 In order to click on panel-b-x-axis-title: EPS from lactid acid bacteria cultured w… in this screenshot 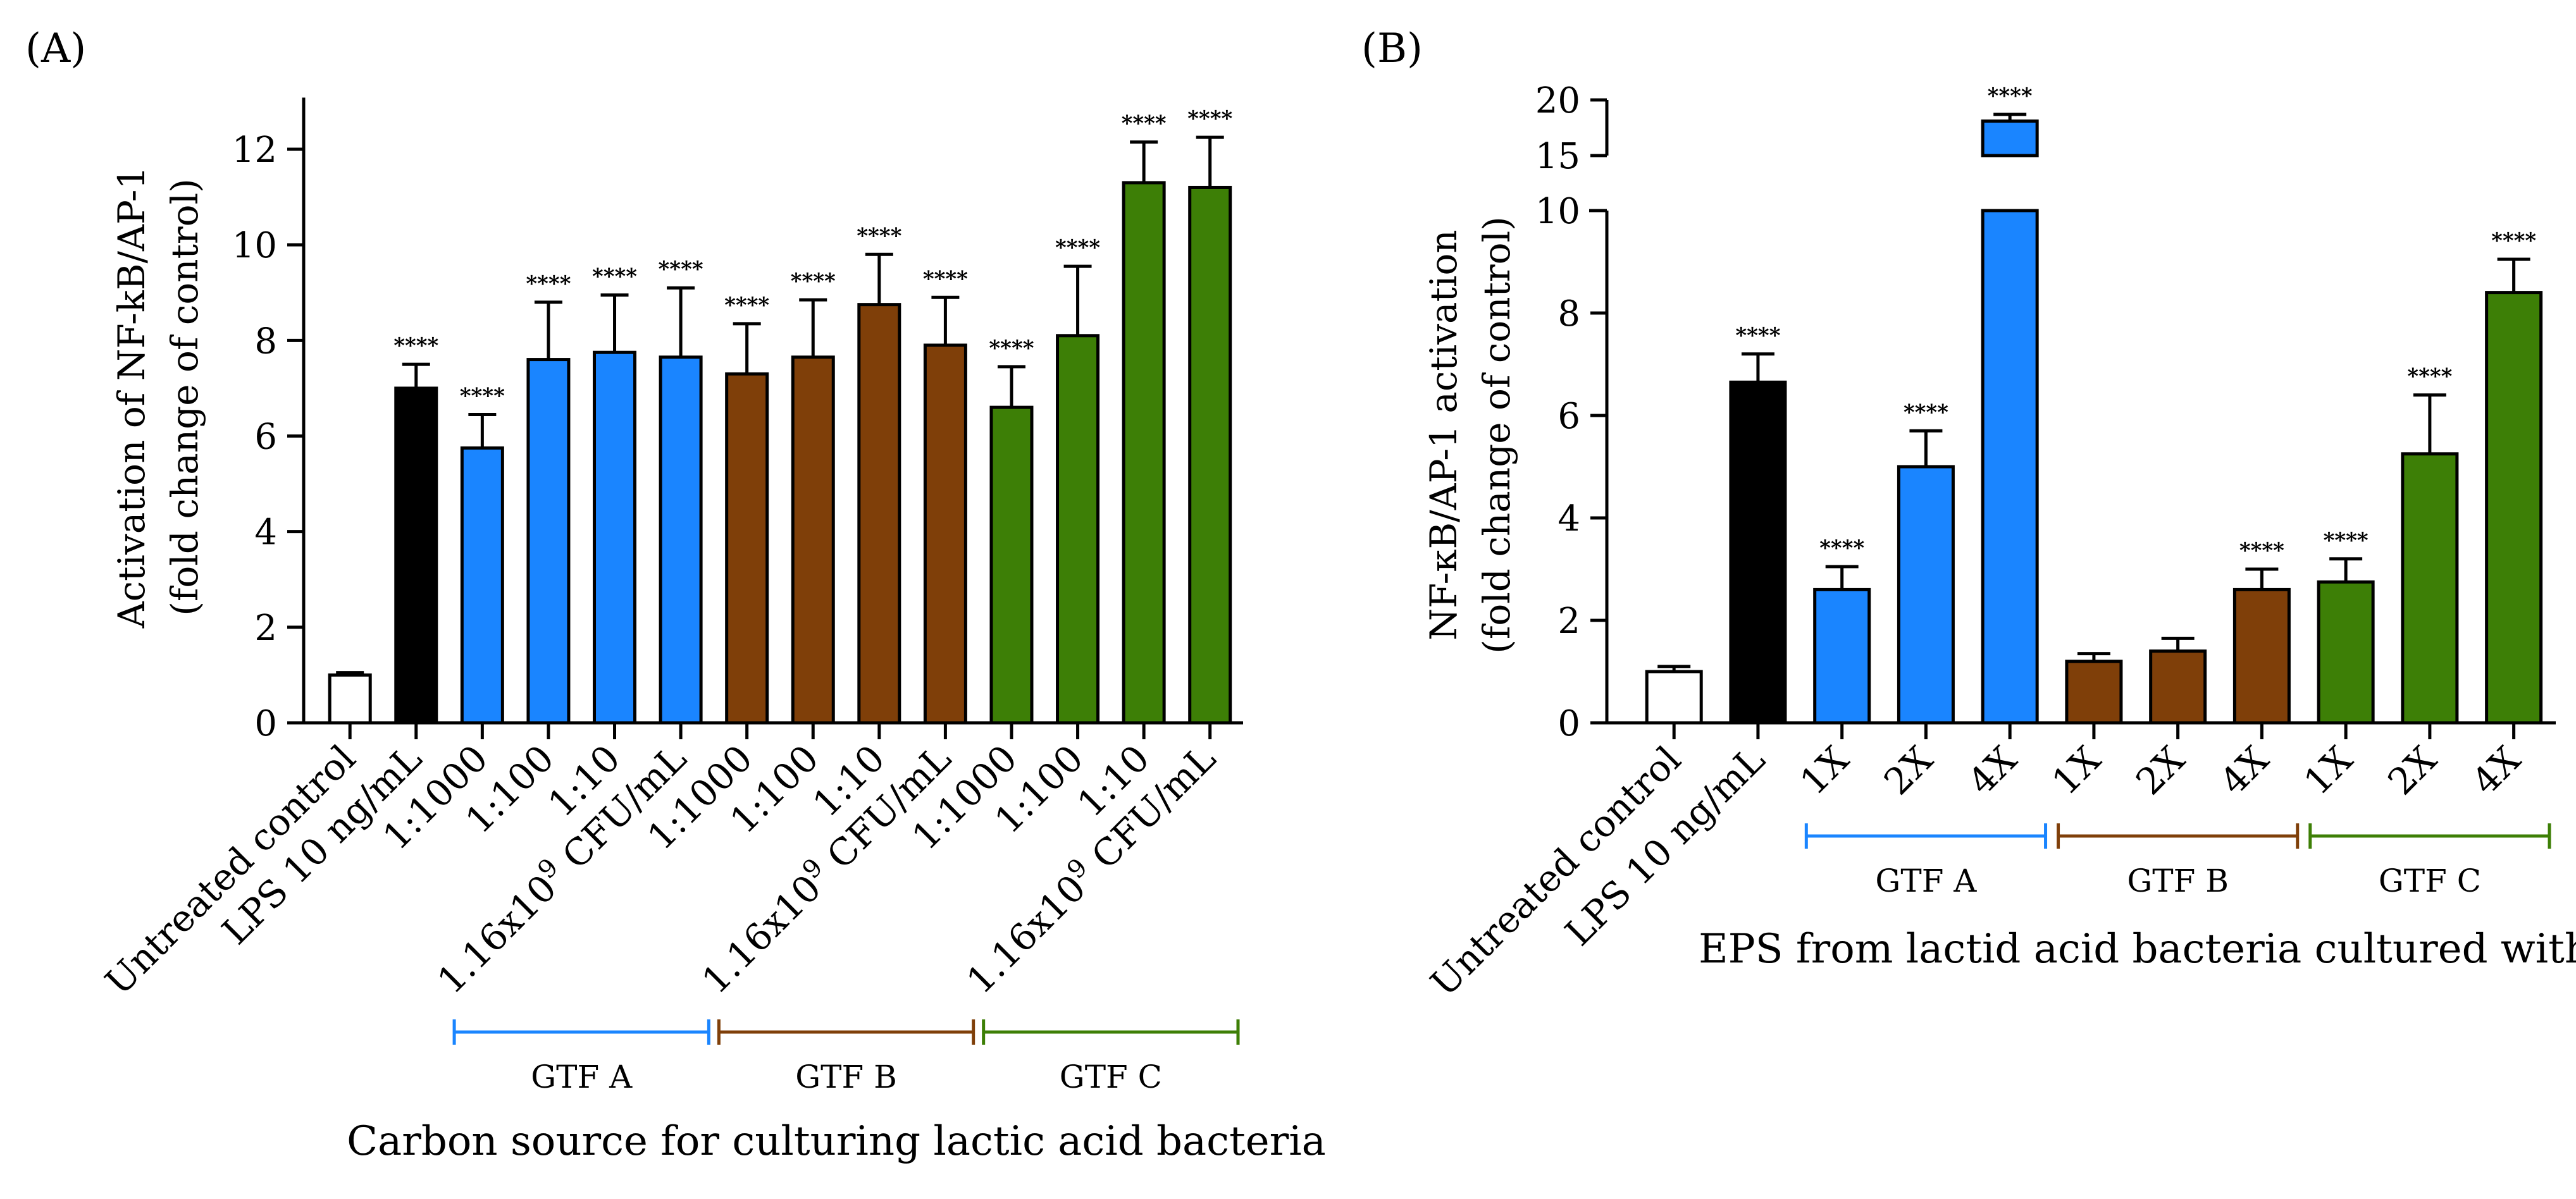, I will do `click(2137, 949)`.